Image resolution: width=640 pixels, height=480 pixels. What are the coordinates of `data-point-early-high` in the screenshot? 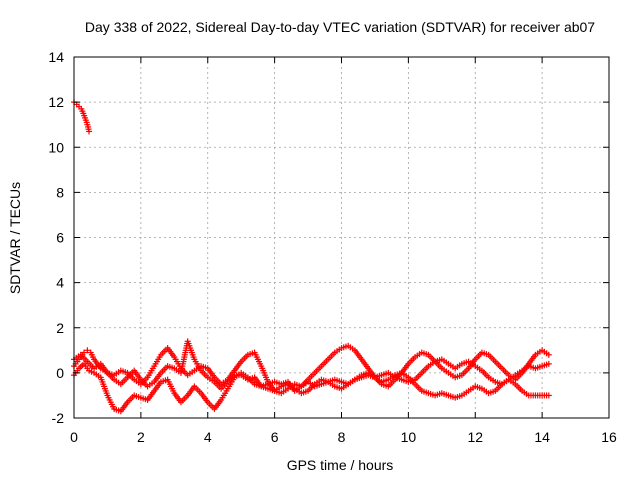 It's located at (89, 131).